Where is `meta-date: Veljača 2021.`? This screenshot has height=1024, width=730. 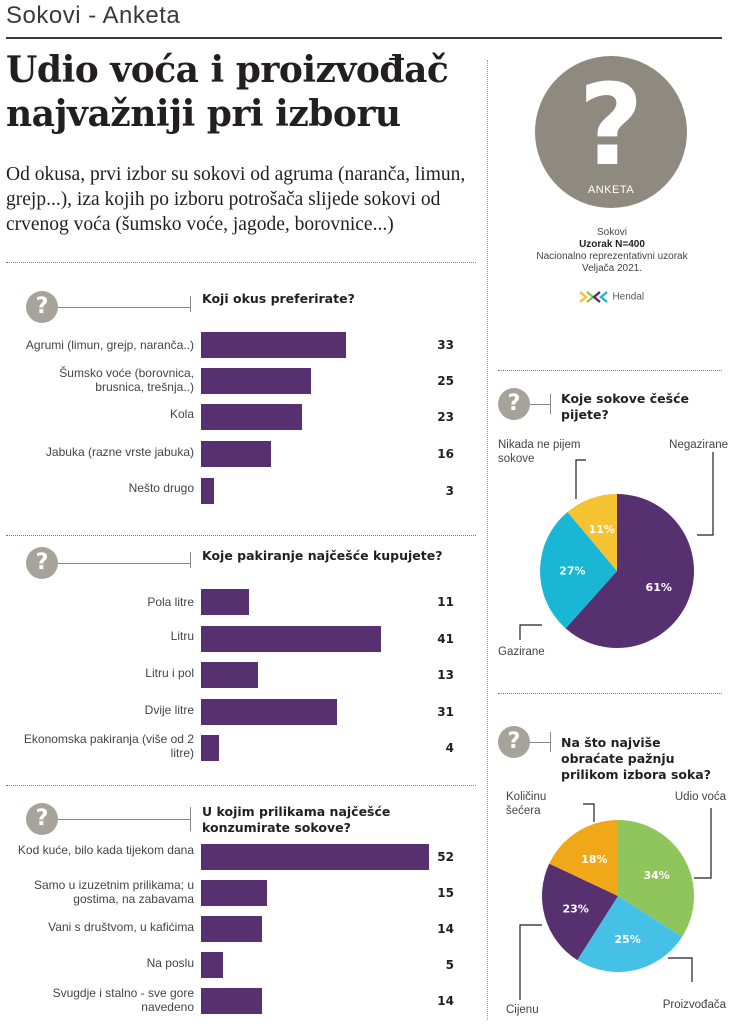
meta-date: Veljača 2021. is located at coordinates (612, 268).